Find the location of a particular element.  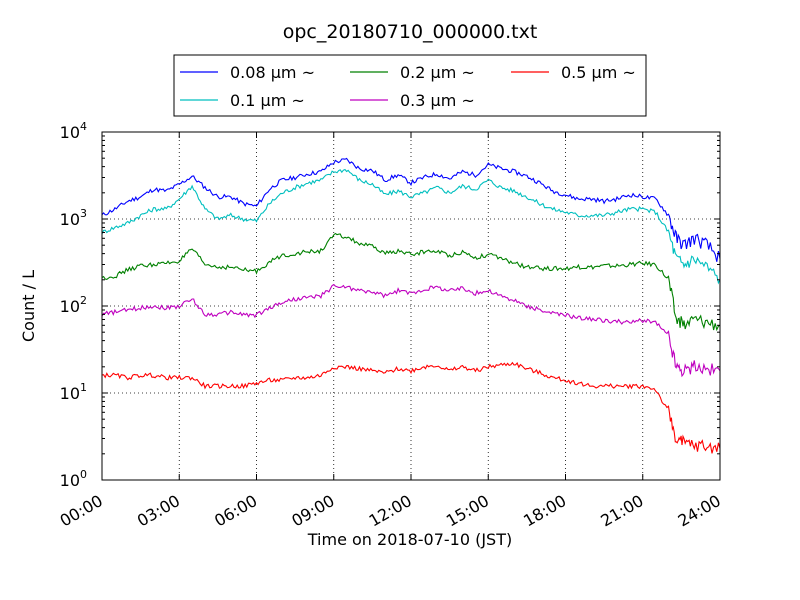

legend-label: 0.1 μm ~ is located at coordinates (267, 100).